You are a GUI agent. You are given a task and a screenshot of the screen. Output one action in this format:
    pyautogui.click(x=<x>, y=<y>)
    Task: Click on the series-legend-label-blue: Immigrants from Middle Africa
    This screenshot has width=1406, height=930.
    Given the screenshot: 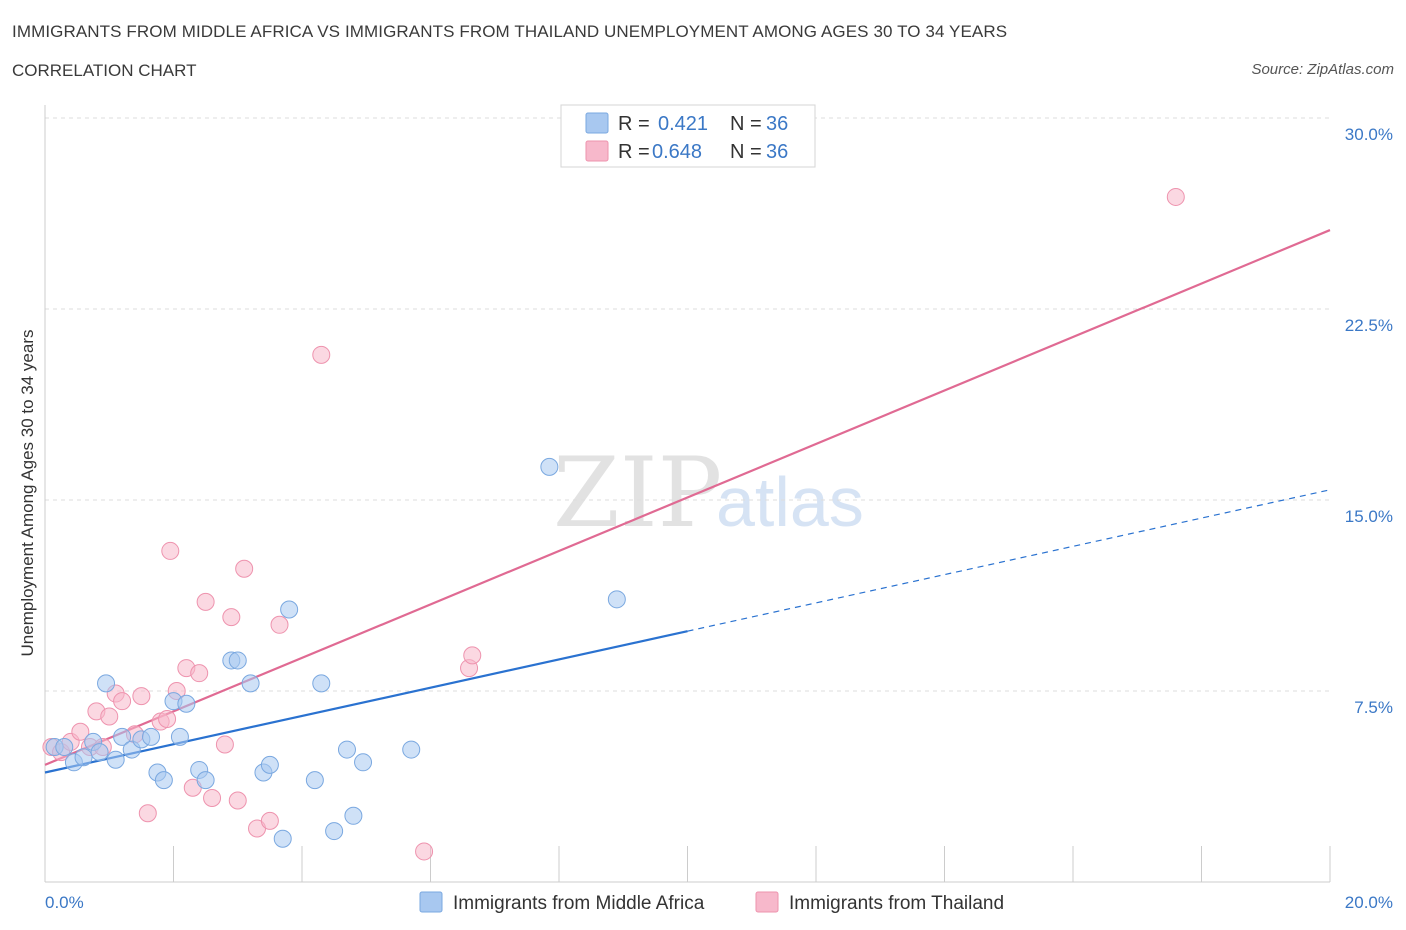 What is the action you would take?
    pyautogui.click(x=579, y=903)
    